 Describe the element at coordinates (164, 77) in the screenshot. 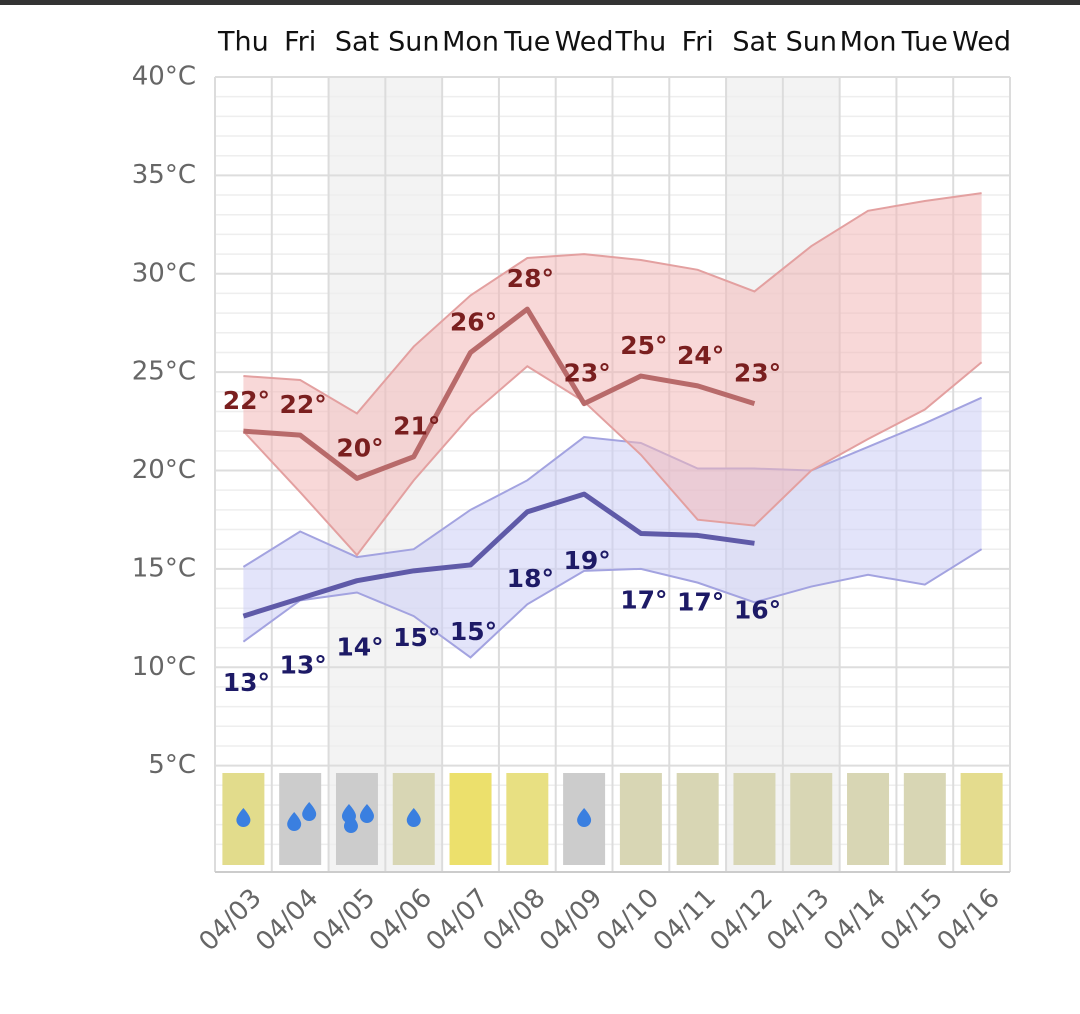

I see `y-tick-label: 40°C` at that location.